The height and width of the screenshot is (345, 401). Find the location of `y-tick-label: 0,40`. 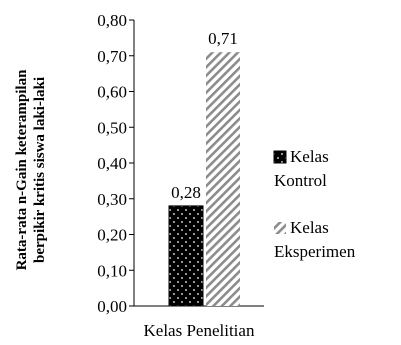

y-tick-label: 0,40 is located at coordinates (112, 163).